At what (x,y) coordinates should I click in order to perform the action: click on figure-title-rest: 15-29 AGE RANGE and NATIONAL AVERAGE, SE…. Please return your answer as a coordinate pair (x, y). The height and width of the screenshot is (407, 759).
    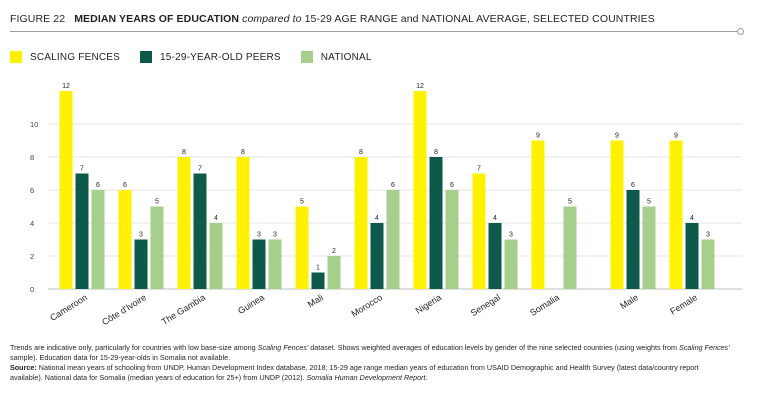
    Looking at the image, I should click on (479, 19).